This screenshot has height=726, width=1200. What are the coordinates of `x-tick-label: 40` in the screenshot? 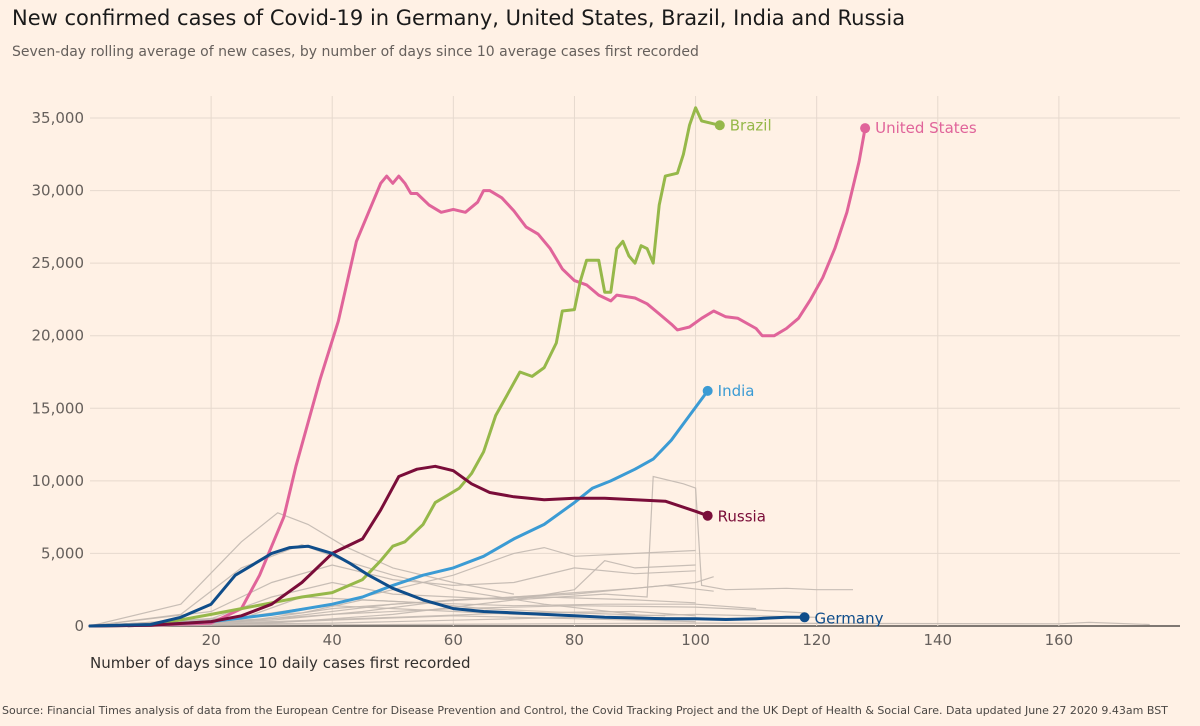 It's located at (332, 640).